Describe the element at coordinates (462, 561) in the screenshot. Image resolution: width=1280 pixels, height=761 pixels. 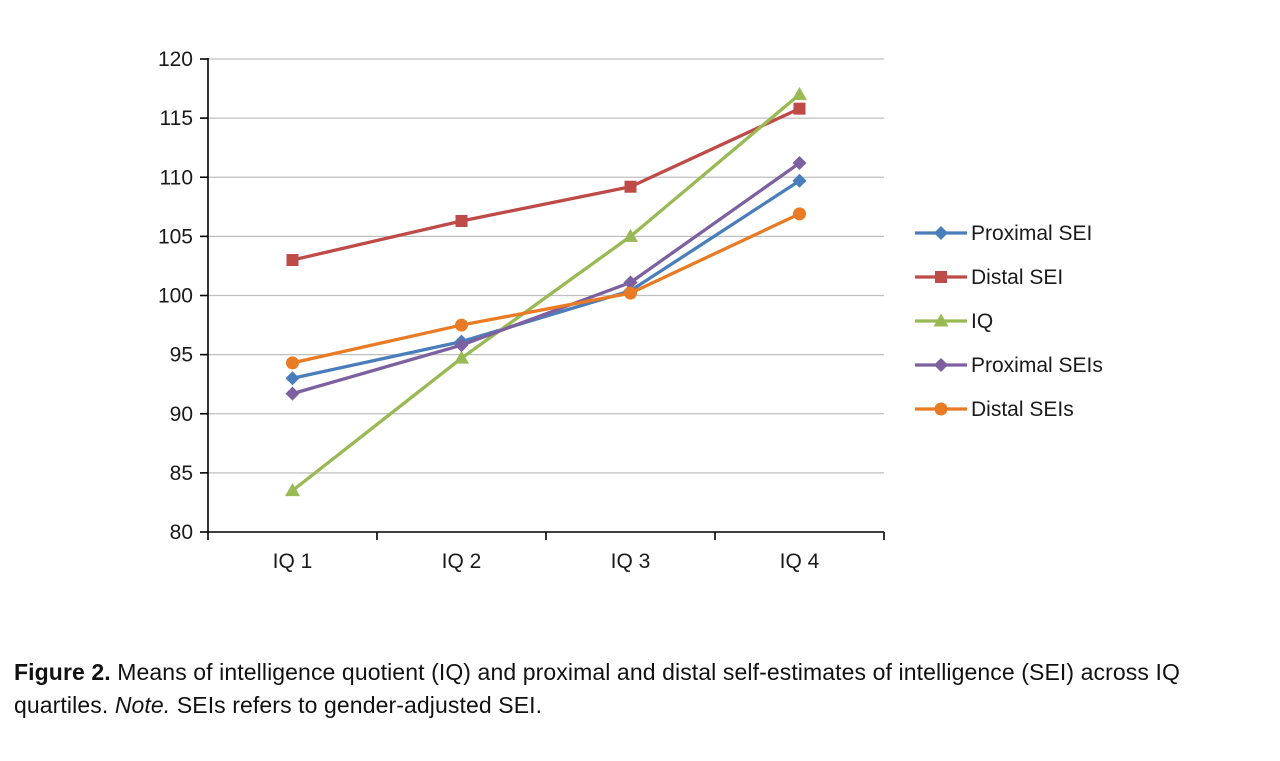
I see `x-tick-label: IQ 2` at that location.